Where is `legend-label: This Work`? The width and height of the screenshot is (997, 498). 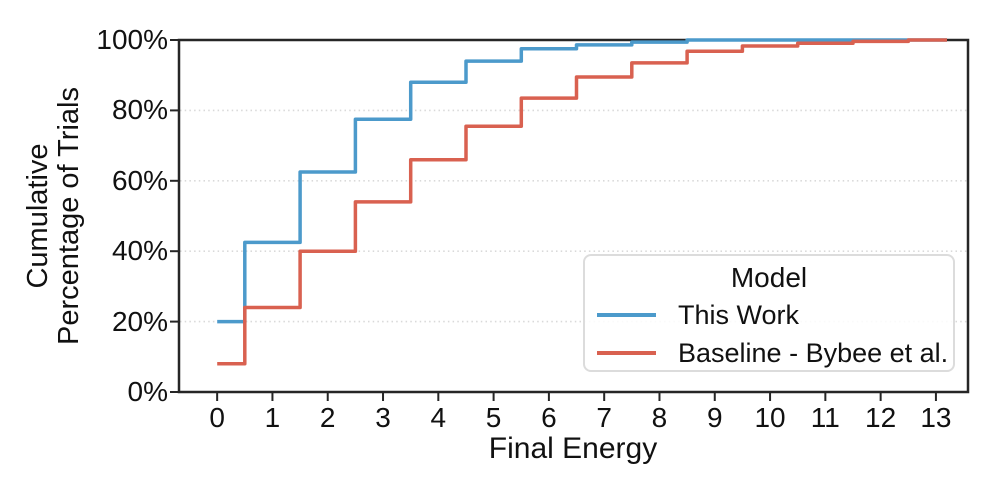
legend-label: This Work is located at coordinates (739, 314).